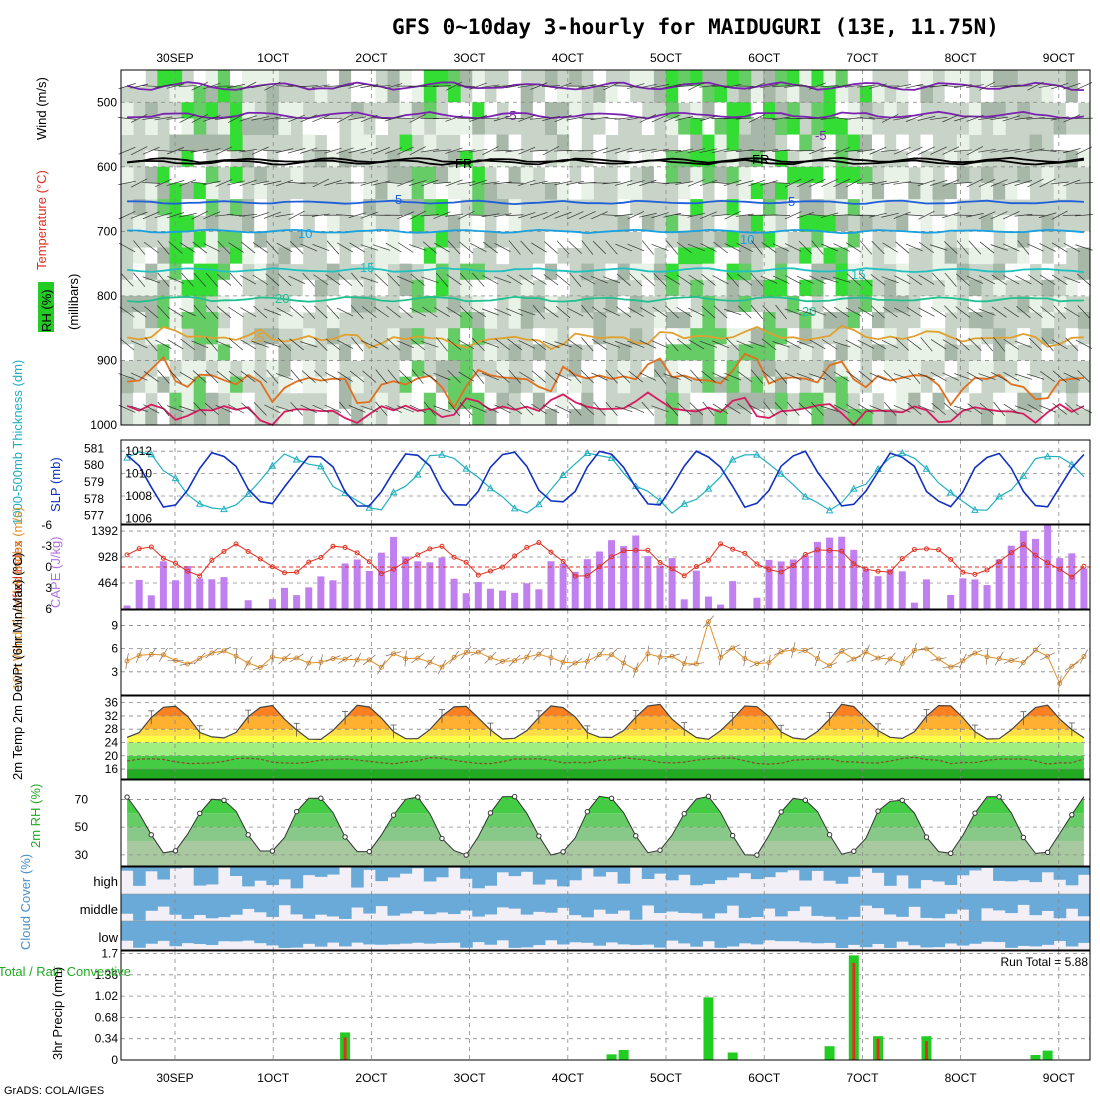  What do you see at coordinates (103, 425) in the screenshot?
I see `level-tick-1000: 1000` at bounding box center [103, 425].